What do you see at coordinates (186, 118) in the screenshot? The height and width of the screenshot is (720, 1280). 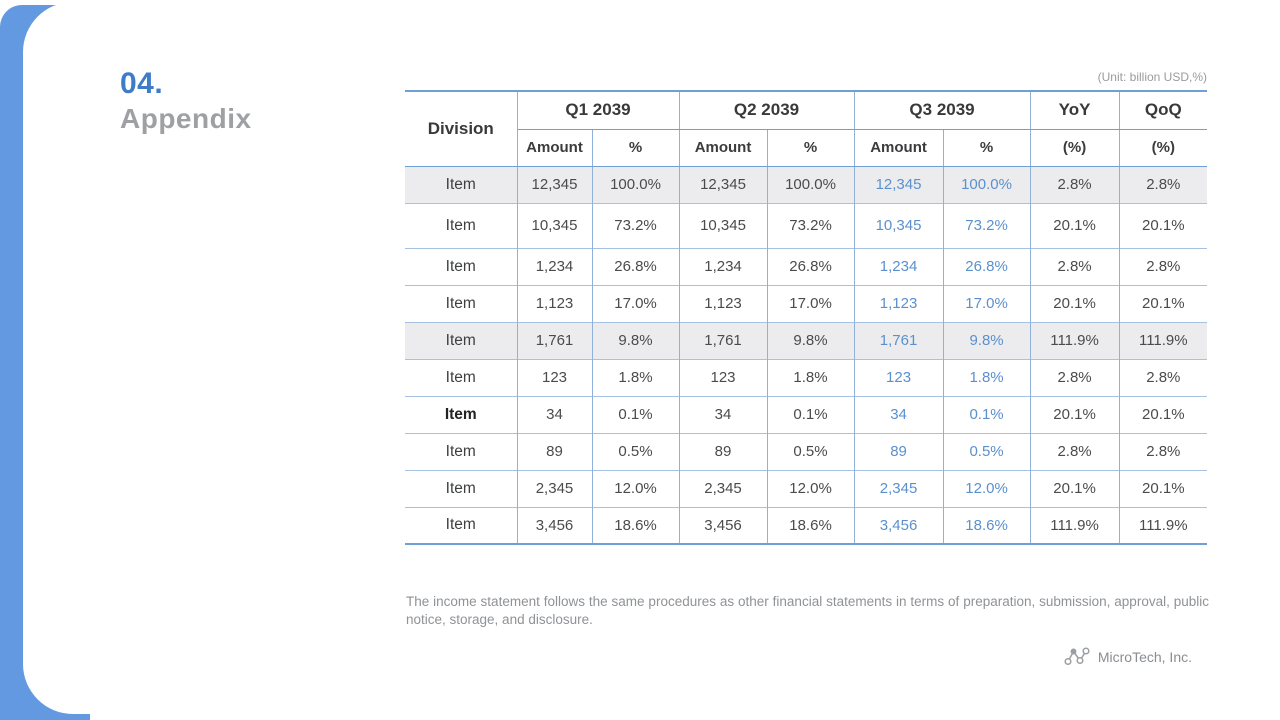 I see `page-title: Appendix` at bounding box center [186, 118].